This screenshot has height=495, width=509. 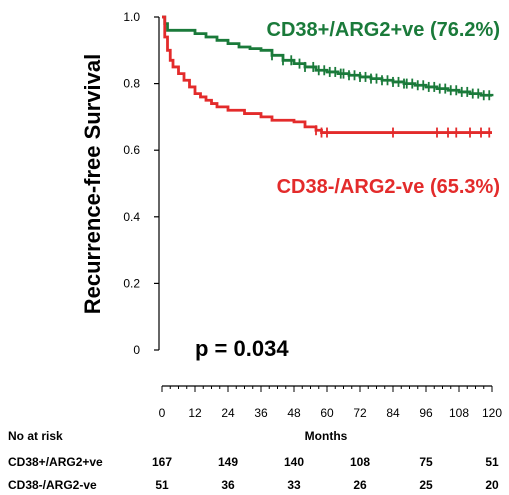 I want to click on risk-table-header: No at risk, so click(x=35, y=436).